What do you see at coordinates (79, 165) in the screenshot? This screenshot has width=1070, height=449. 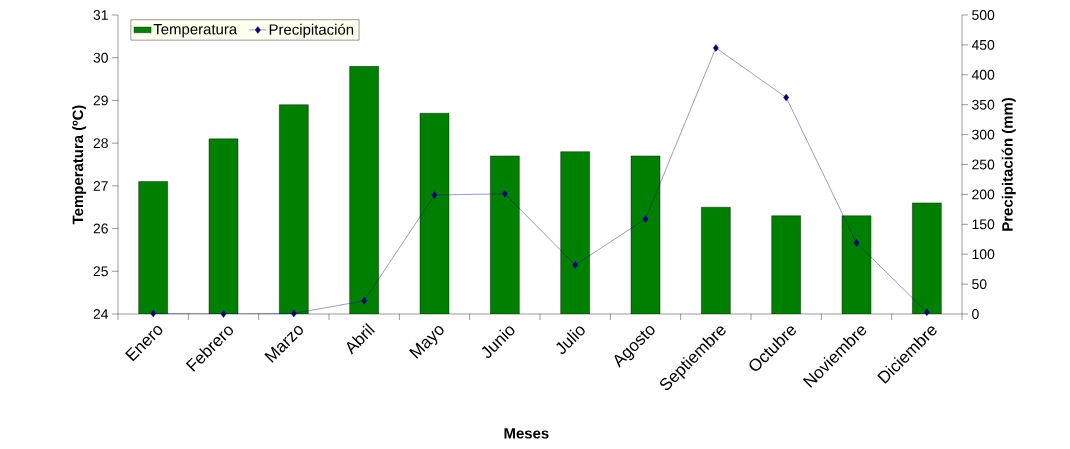 I see `y-axis-title: Temperatura (ºC)` at bounding box center [79, 165].